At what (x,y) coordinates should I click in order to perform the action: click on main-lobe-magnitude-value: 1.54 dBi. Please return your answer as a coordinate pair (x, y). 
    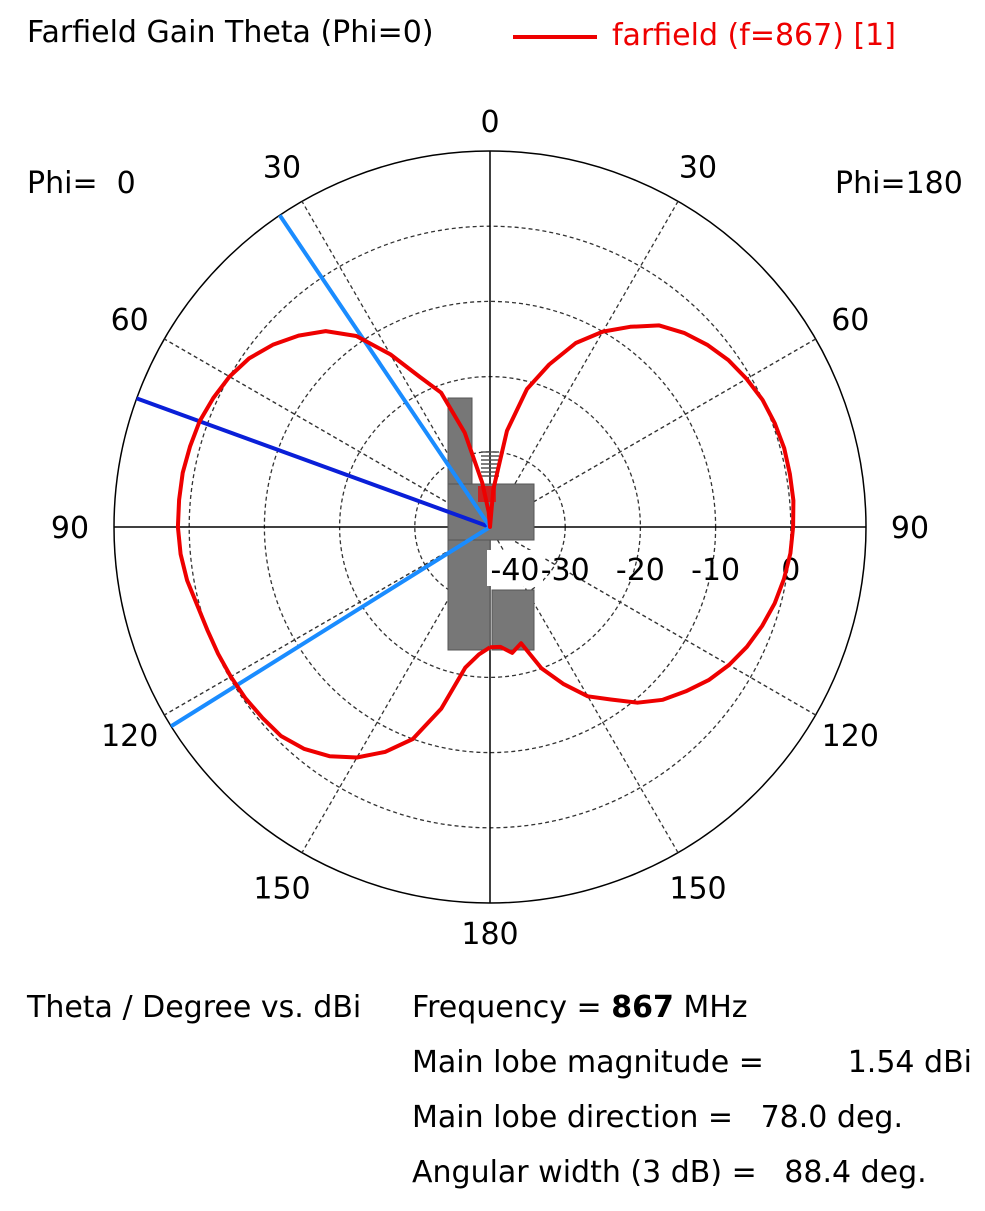
    Looking at the image, I should click on (909, 1062).